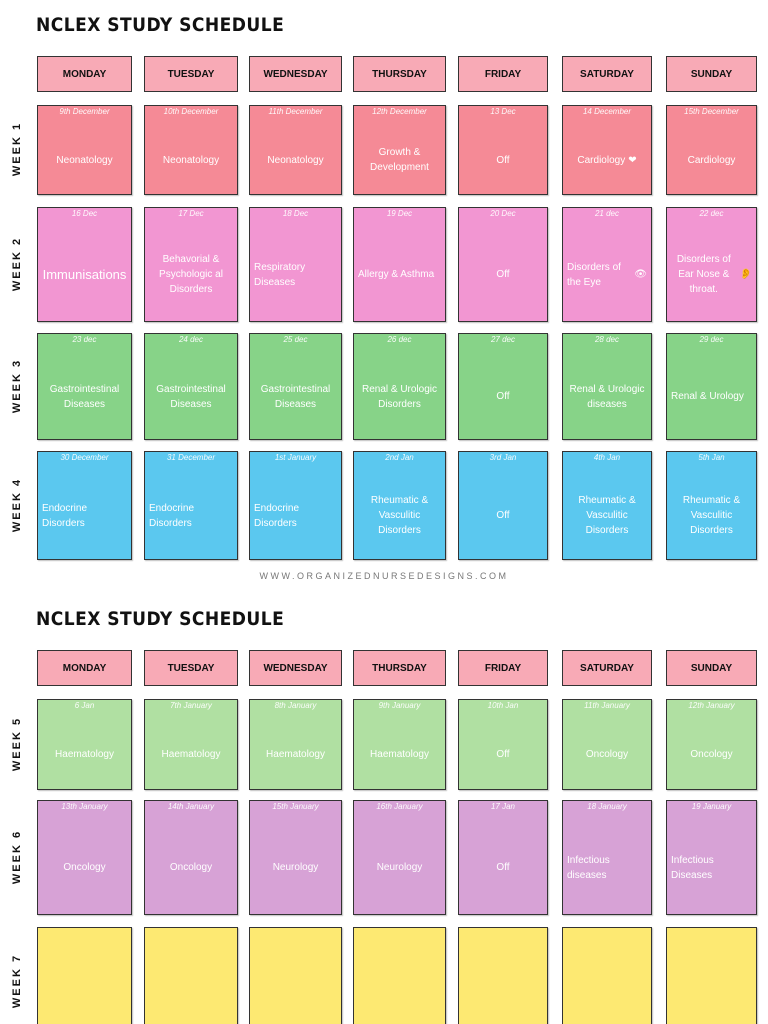 Image resolution: width=768 pixels, height=1024 pixels. Describe the element at coordinates (607, 339) in the screenshot. I see `cell-date: 28 dec` at that location.